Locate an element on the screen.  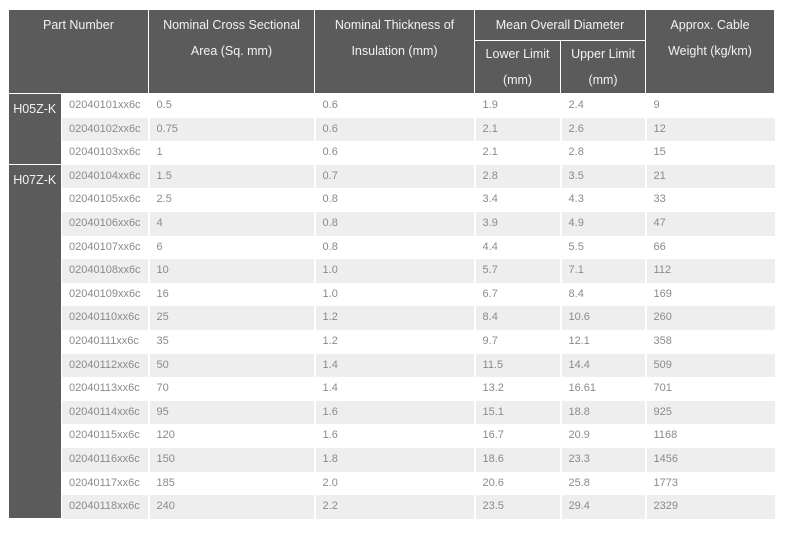
table-row: 02040108xx6c 10 1.0 5.7 7.1 112 is located at coordinates (392, 271).